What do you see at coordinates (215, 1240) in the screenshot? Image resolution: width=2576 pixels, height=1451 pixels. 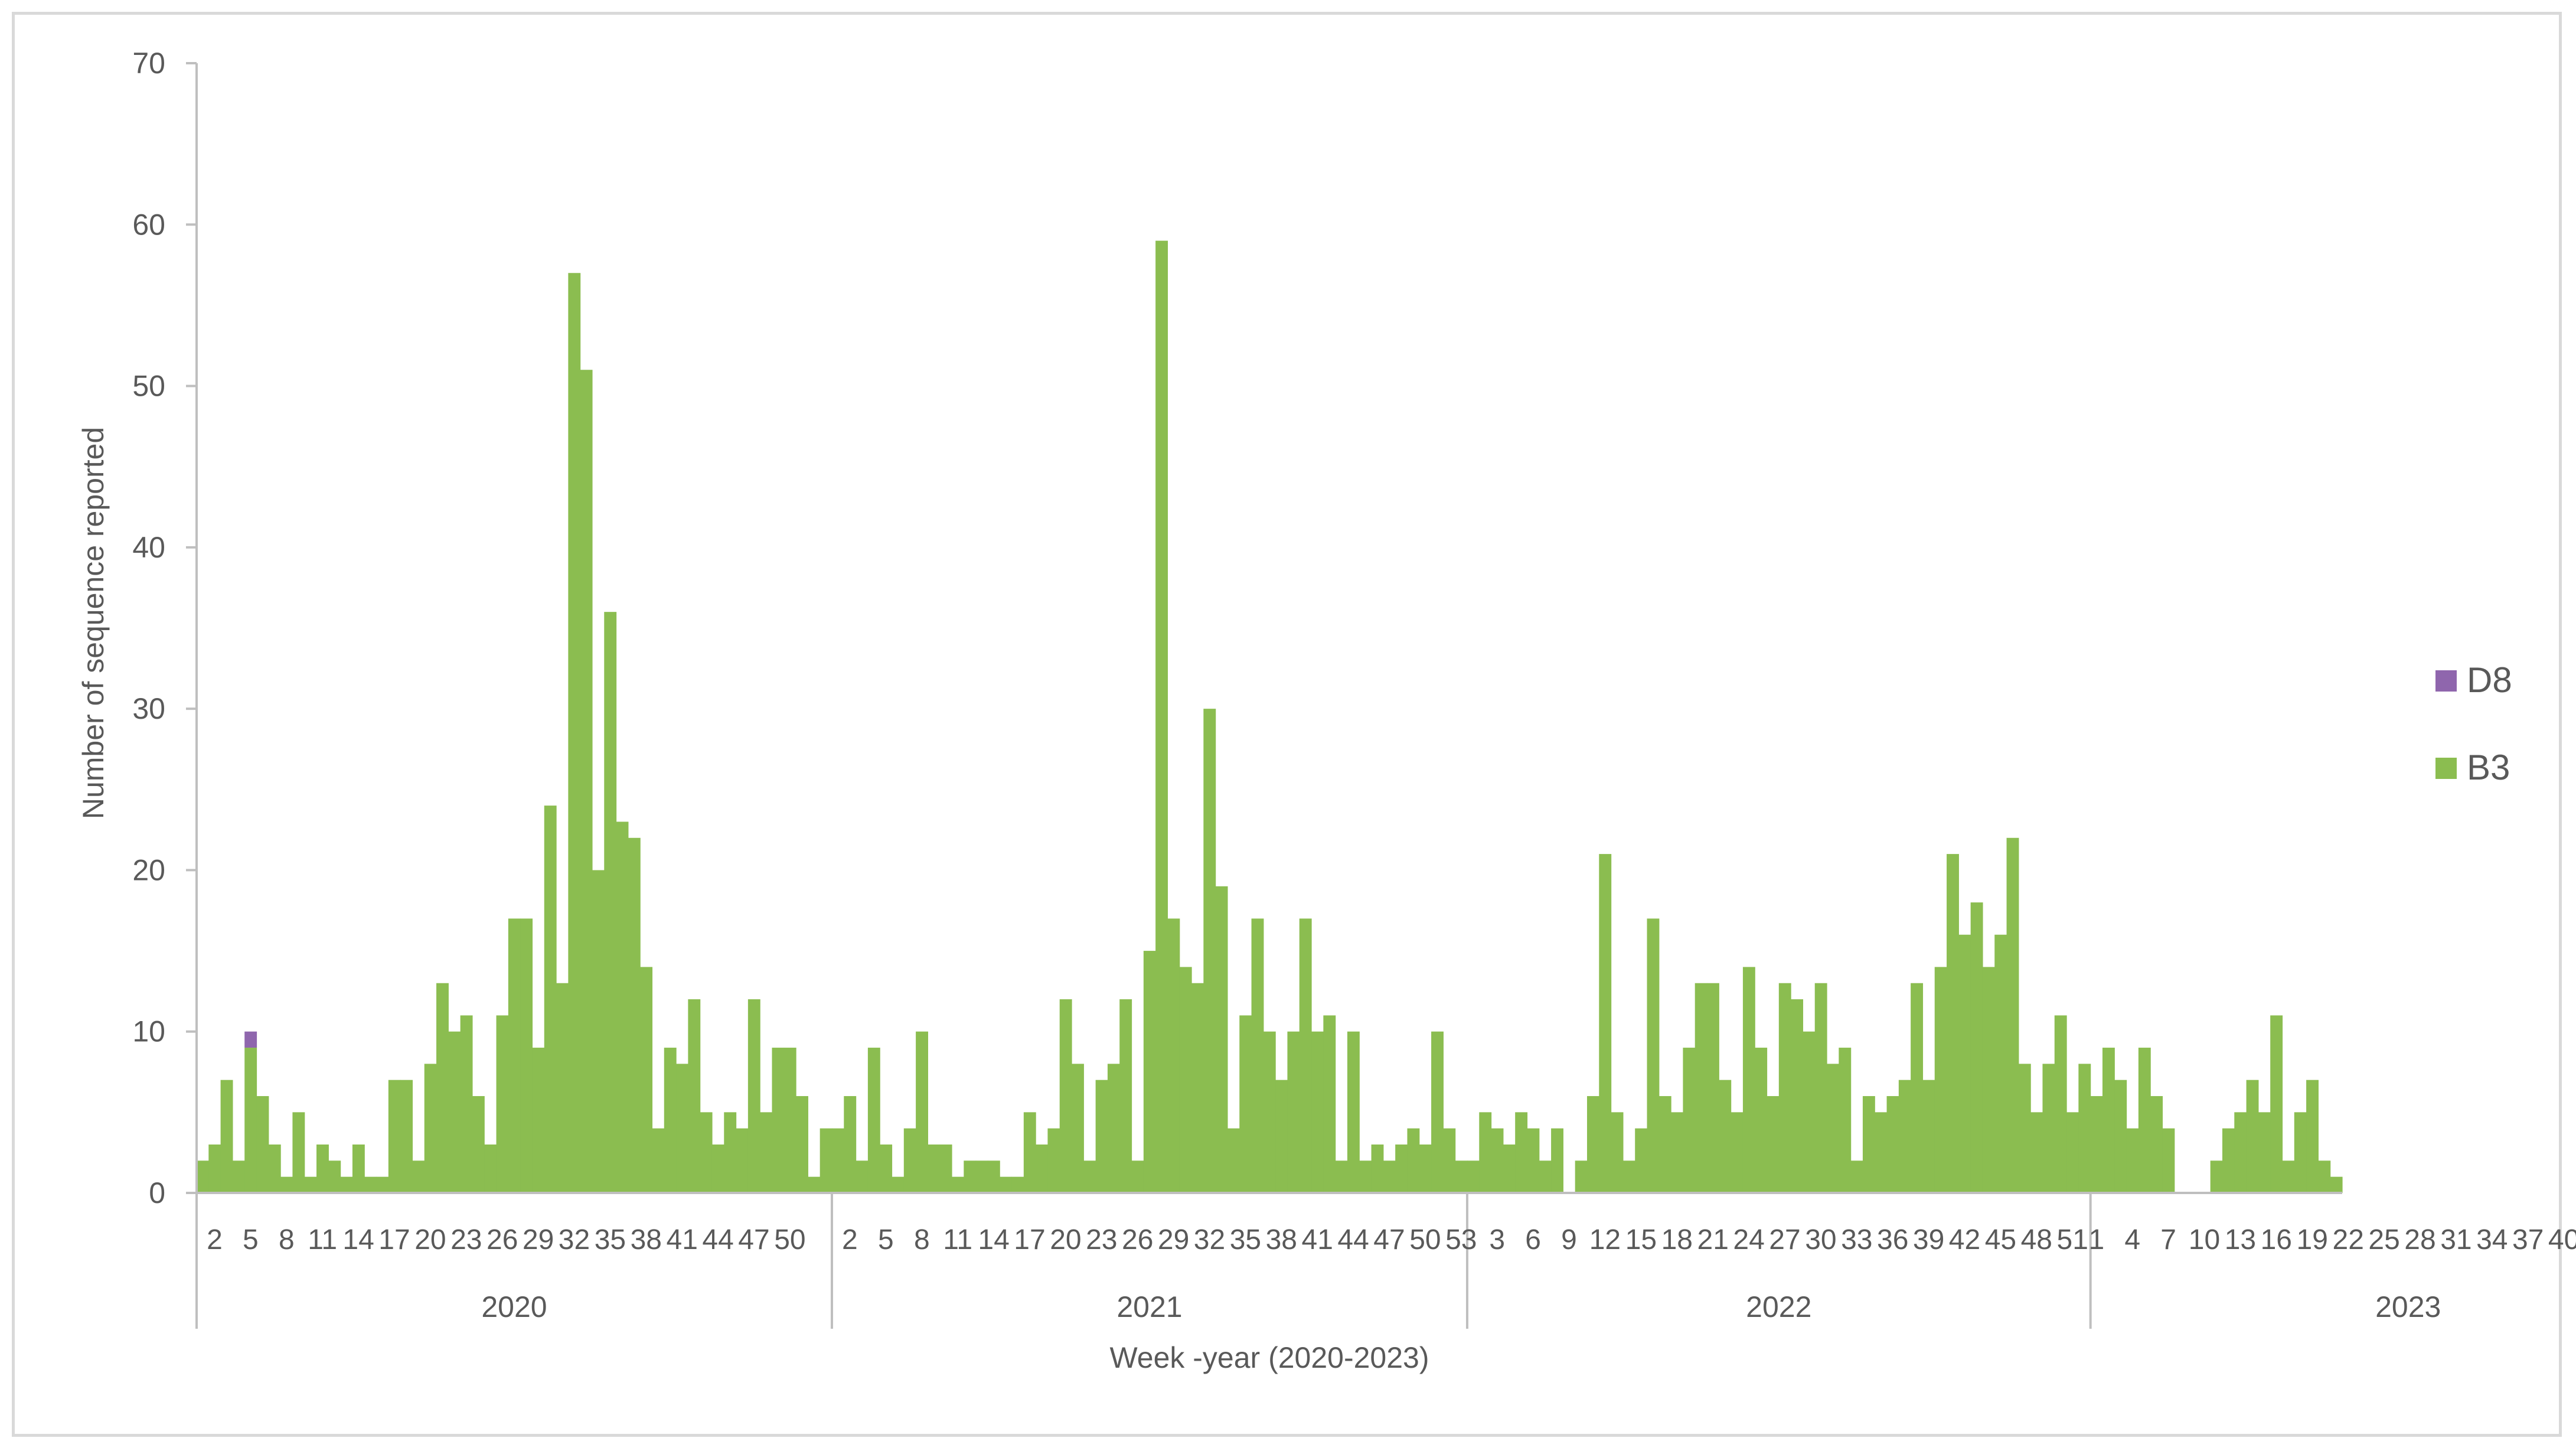 I see `x-tick-label: 2` at bounding box center [215, 1240].